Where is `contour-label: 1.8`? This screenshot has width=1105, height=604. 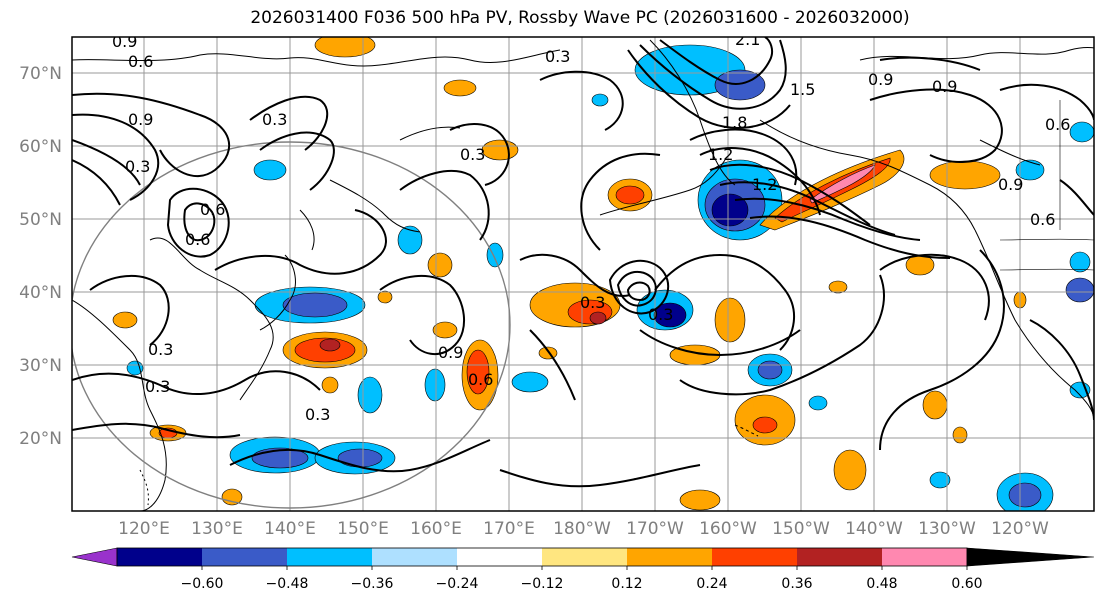 contour-label: 1.8 is located at coordinates (734, 122).